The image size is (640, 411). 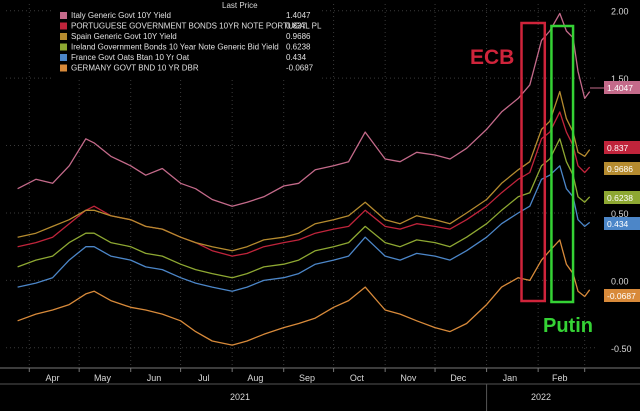 I want to click on x-tick-label: Feb, so click(x=560, y=378).